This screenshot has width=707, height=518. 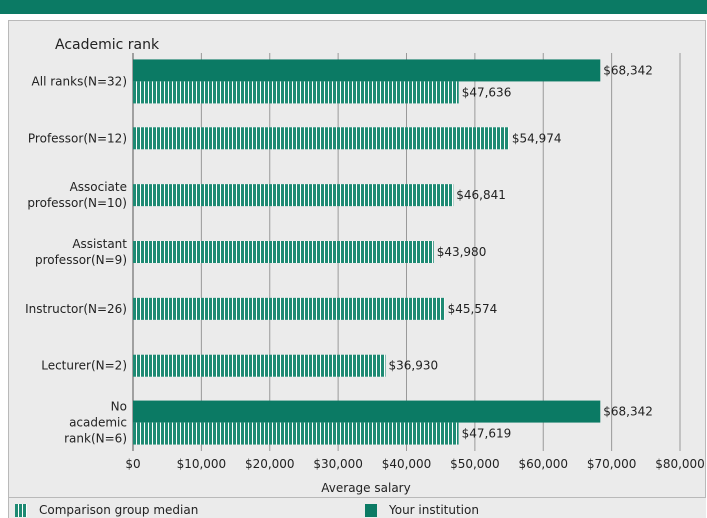 What do you see at coordinates (543, 464) in the screenshot?
I see `x-tick-label: $60,000` at bounding box center [543, 464].